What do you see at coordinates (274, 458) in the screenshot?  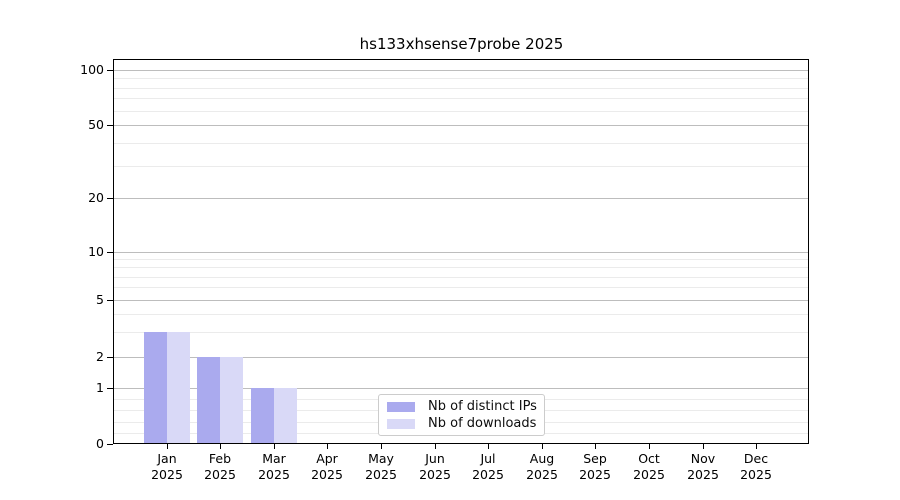 I see `x-tick-label-month: Mar` at bounding box center [274, 458].